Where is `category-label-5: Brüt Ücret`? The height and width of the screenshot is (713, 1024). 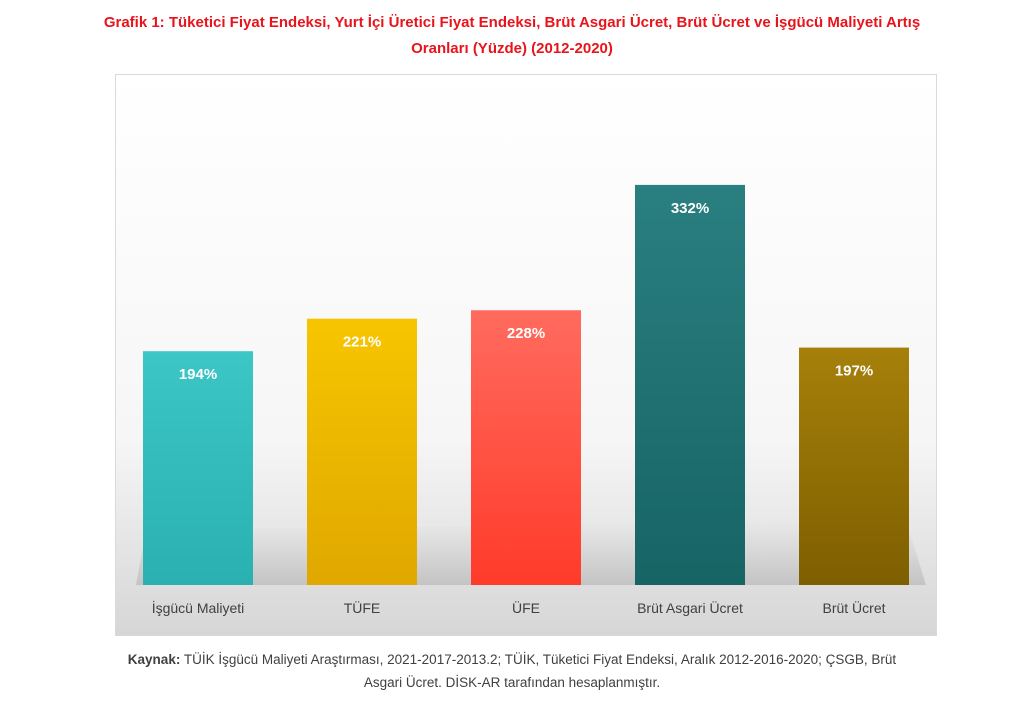 category-label-5: Brüt Ücret is located at coordinates (853, 607).